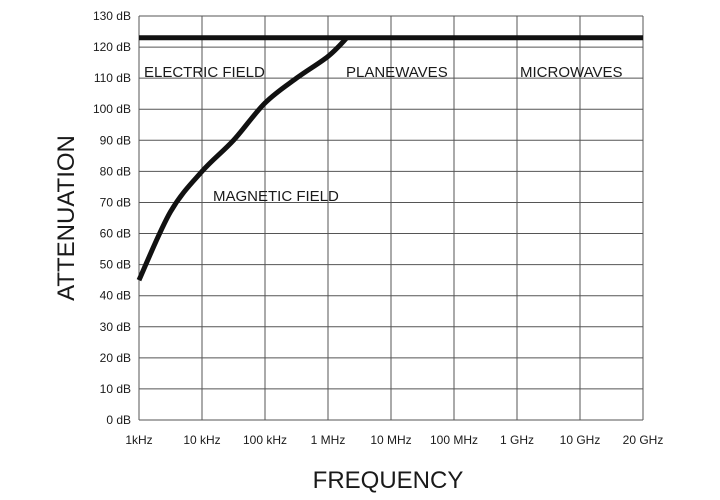 Image resolution: width=720 pixels, height=500 pixels. I want to click on y-axis-title: ATTENUATION, so click(66, 218).